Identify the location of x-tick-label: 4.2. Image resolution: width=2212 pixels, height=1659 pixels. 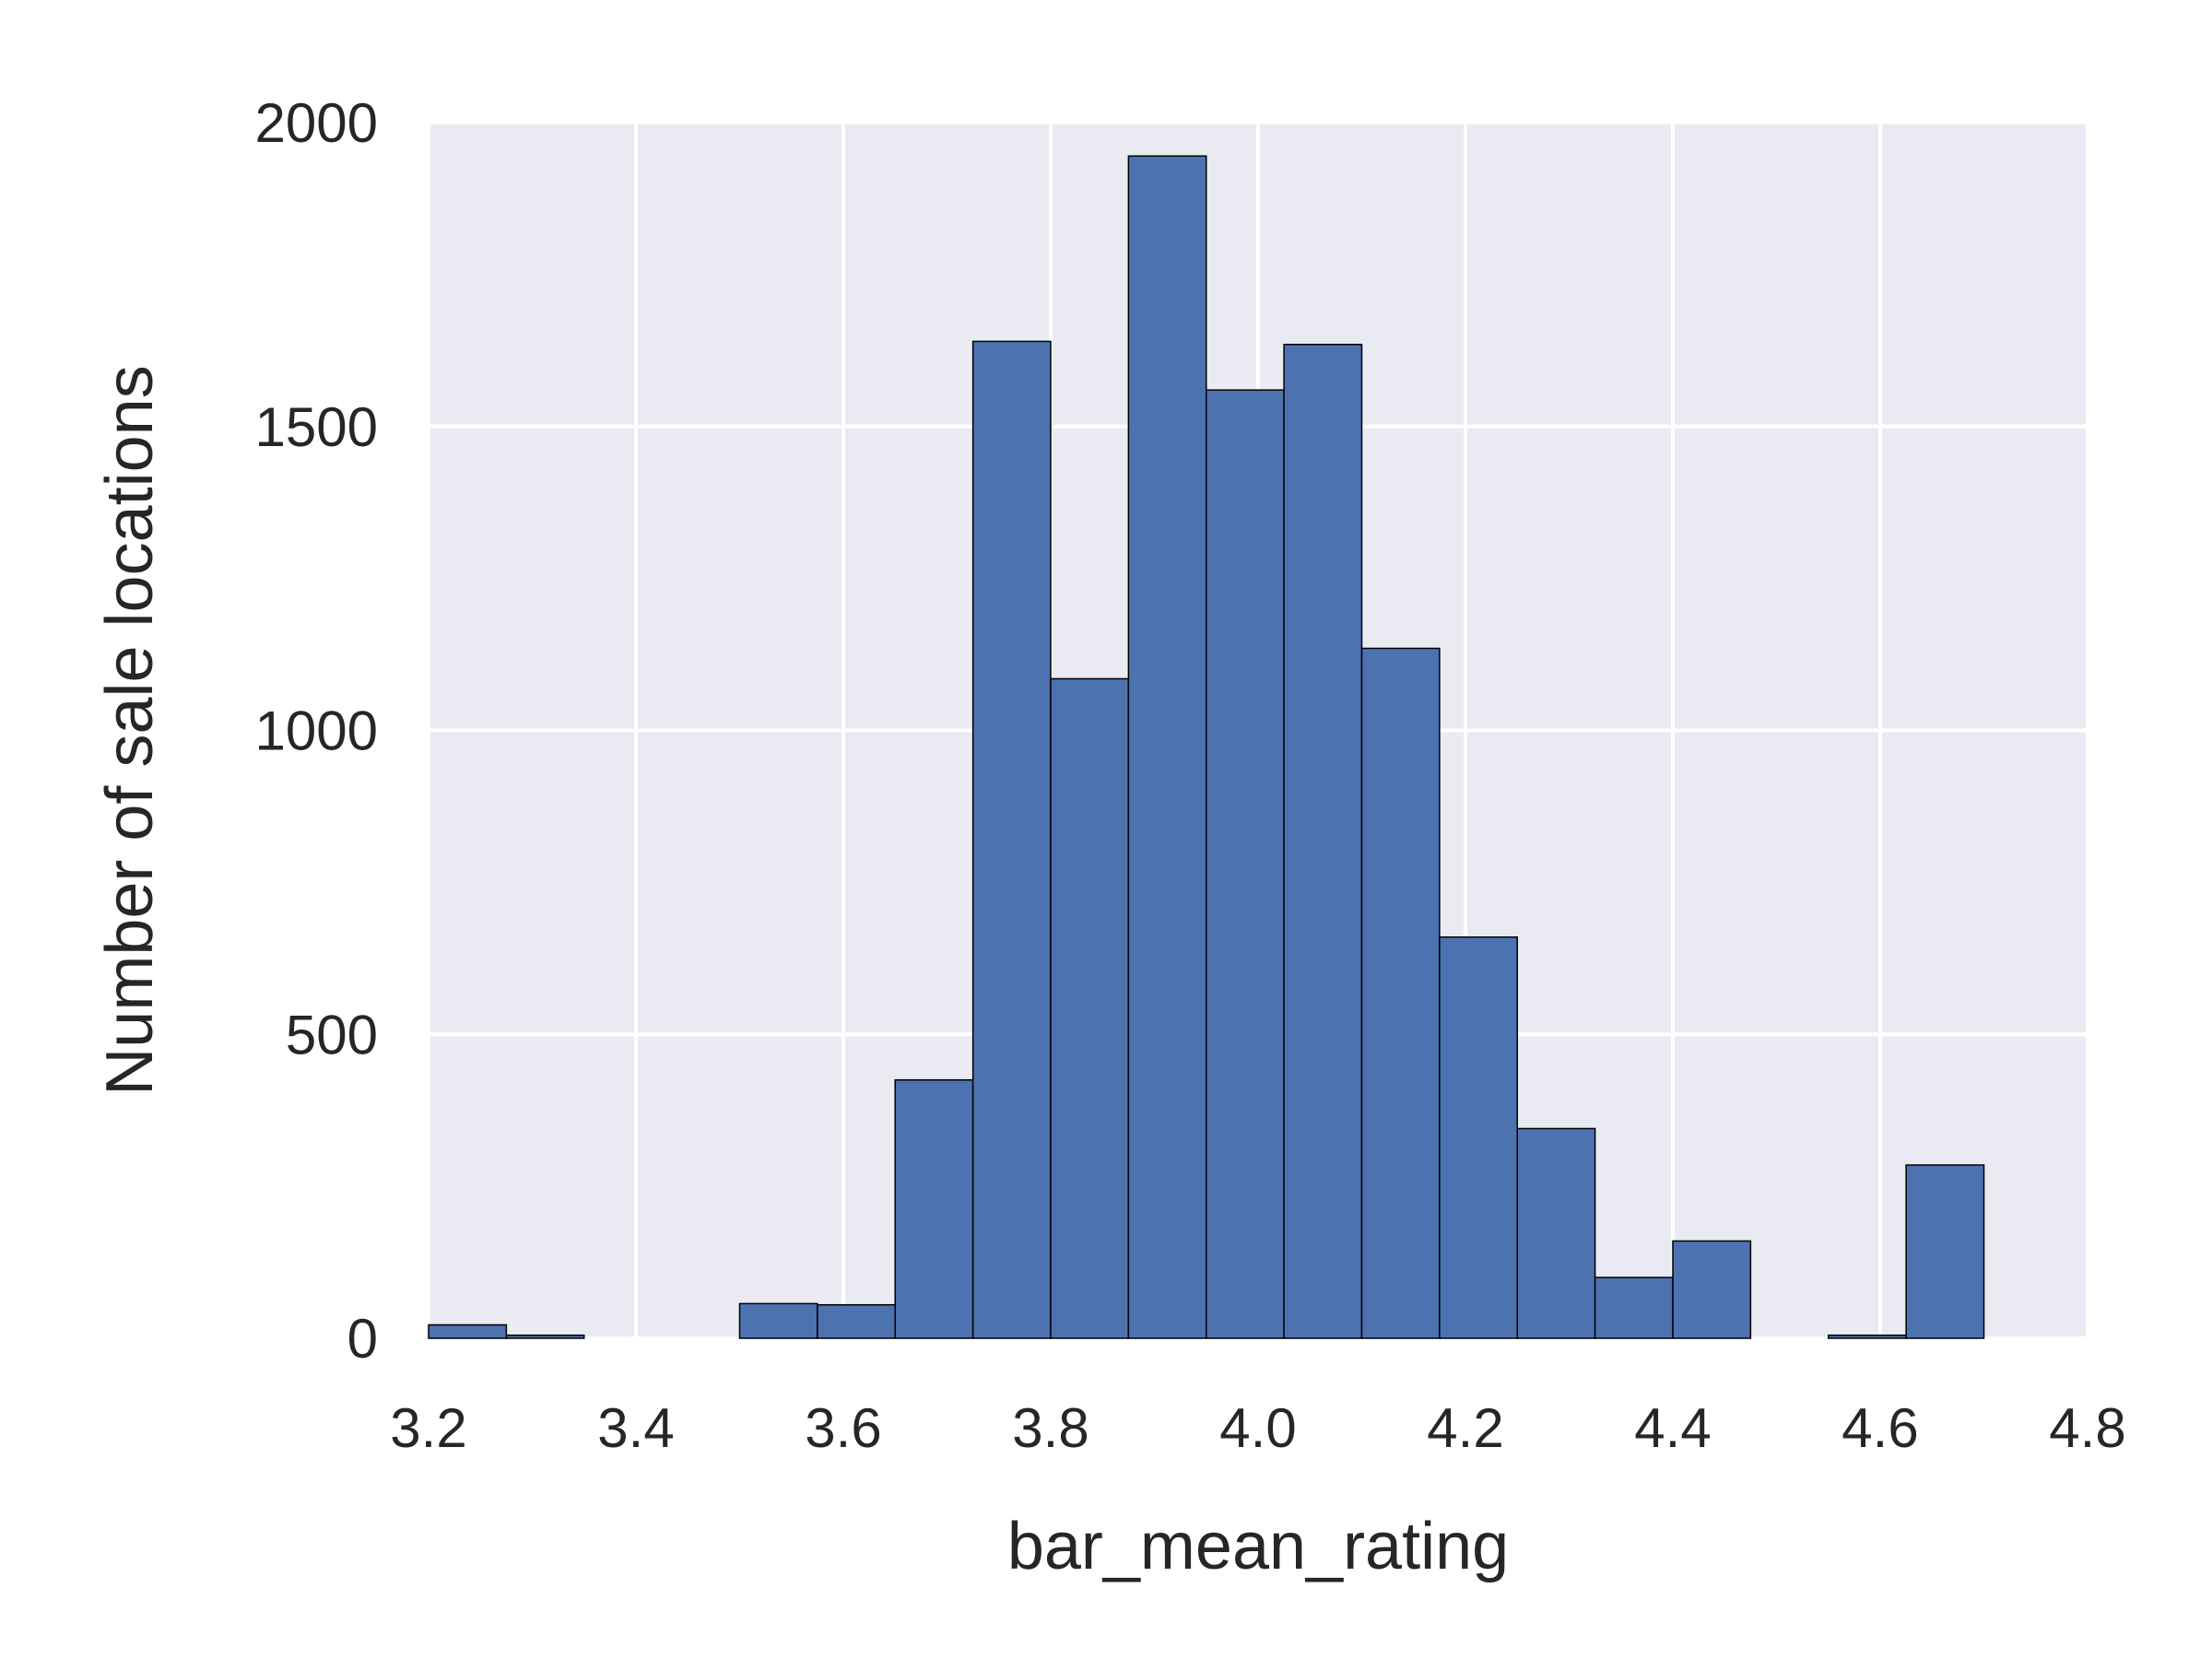
(1465, 1428).